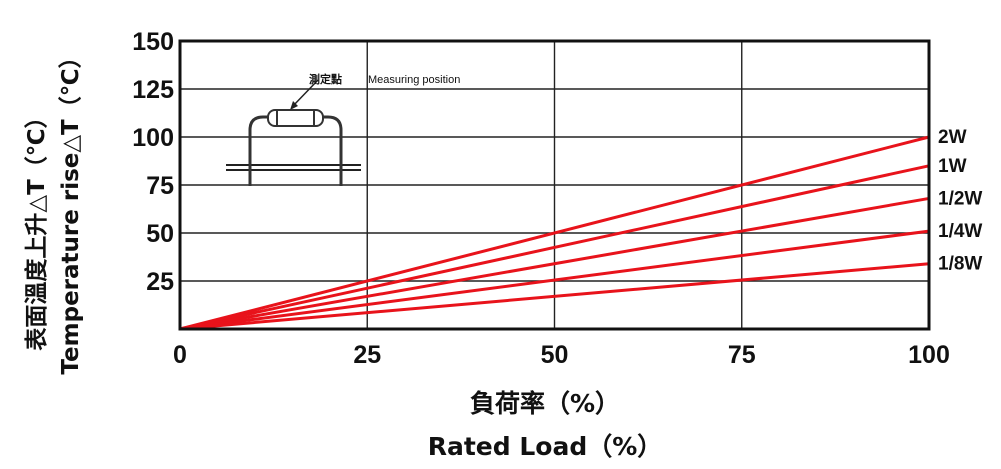  What do you see at coordinates (305, 93) in the screenshot?
I see `inset-pointer-arrow` at bounding box center [305, 93].